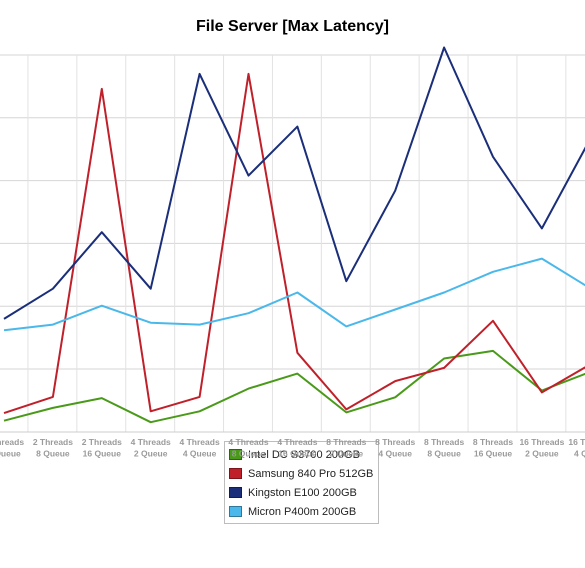 The height and width of the screenshot is (568, 585). I want to click on legend-item: Kingston E100 200GB, so click(301, 492).